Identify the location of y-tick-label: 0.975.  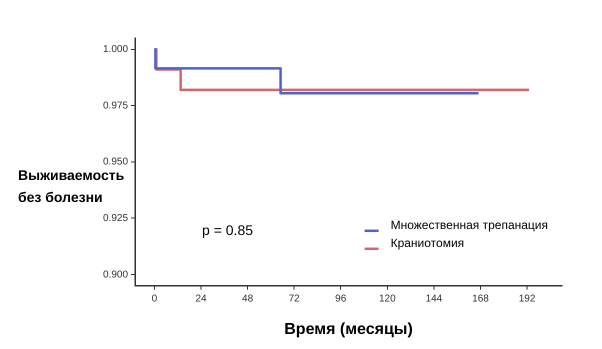
(115, 106).